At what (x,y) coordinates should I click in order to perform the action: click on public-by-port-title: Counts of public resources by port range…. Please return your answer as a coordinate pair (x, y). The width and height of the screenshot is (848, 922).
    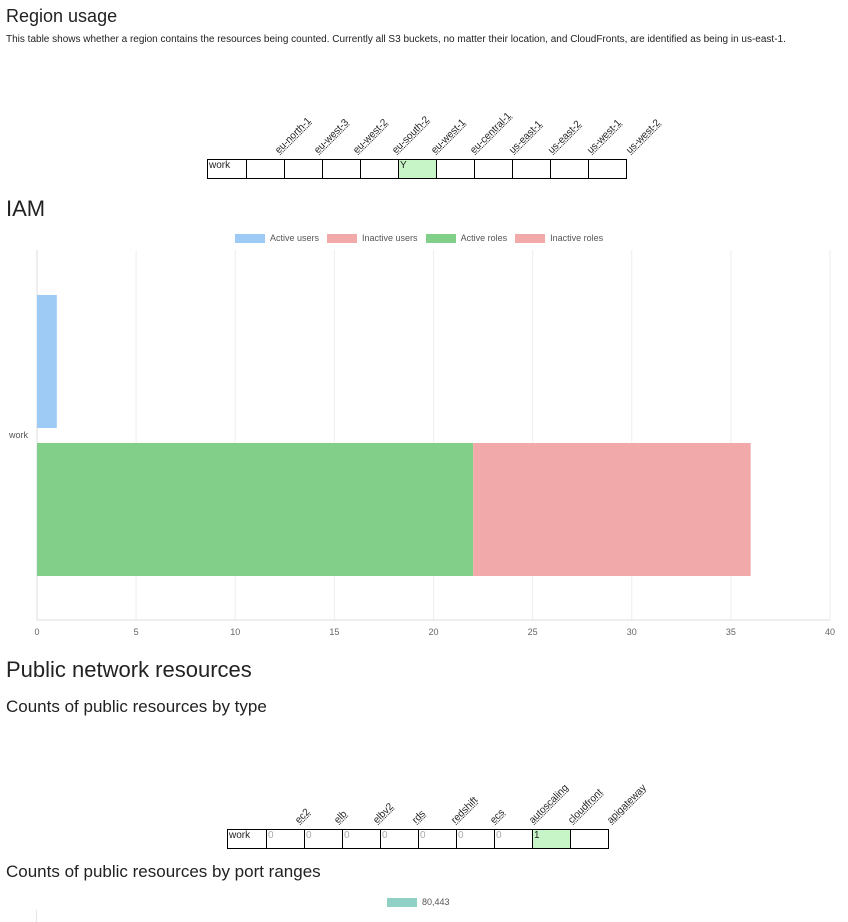
    Looking at the image, I should click on (163, 871).